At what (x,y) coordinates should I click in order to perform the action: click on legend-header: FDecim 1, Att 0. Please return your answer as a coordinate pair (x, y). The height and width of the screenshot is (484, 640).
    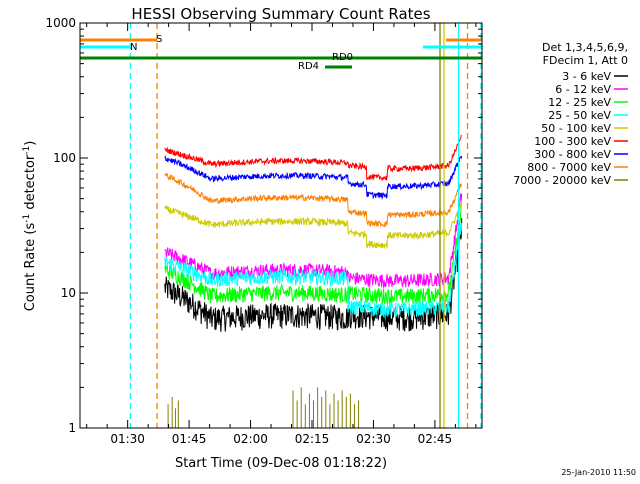
    Looking at the image, I should click on (585, 60).